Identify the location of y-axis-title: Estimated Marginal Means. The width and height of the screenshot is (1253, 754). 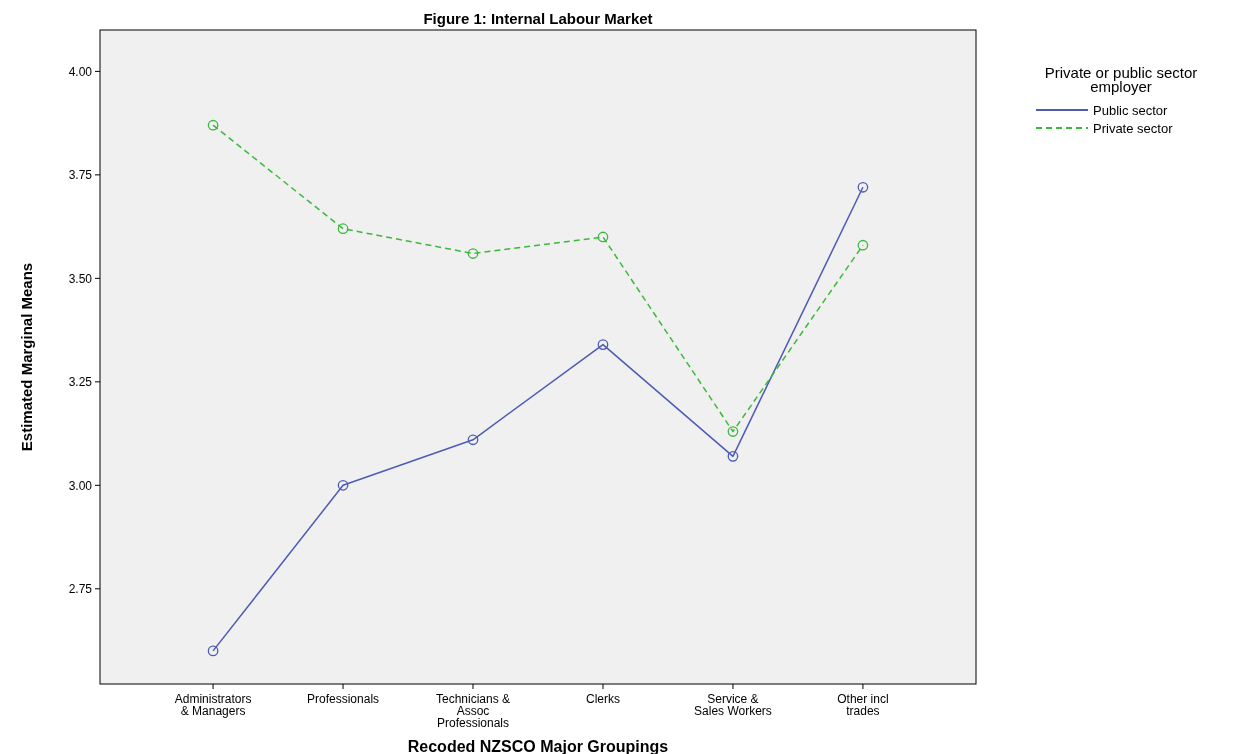
(26, 357).